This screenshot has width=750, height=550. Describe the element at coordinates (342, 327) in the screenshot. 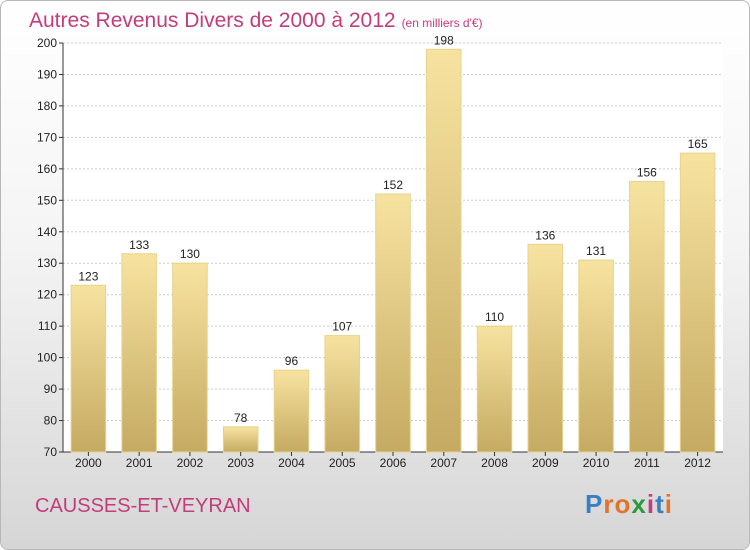

I see `bar-value-label: 107` at that location.